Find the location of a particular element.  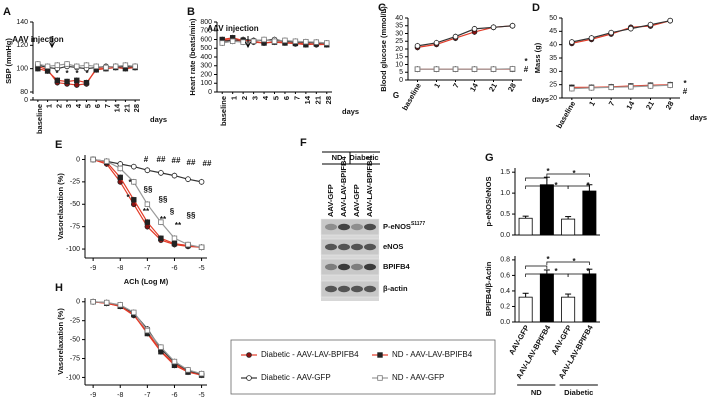

y-tick-label: -25 is located at coordinates (75, 182).